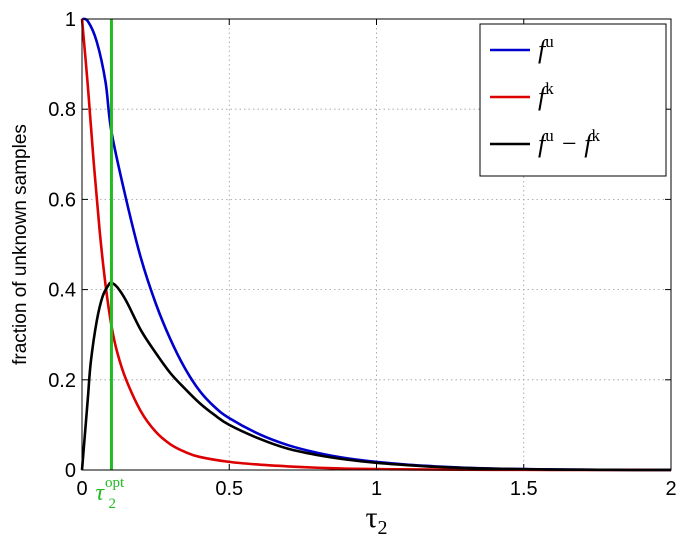 The image size is (685, 545). I want to click on x-axis-label: τ2, so click(376, 520).